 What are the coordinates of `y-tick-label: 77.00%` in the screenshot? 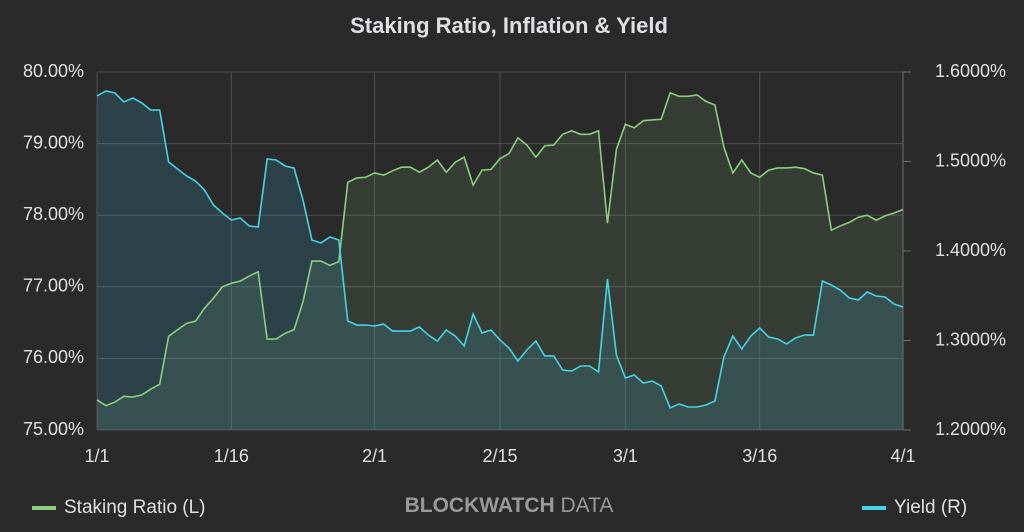 It's located at (53, 286).